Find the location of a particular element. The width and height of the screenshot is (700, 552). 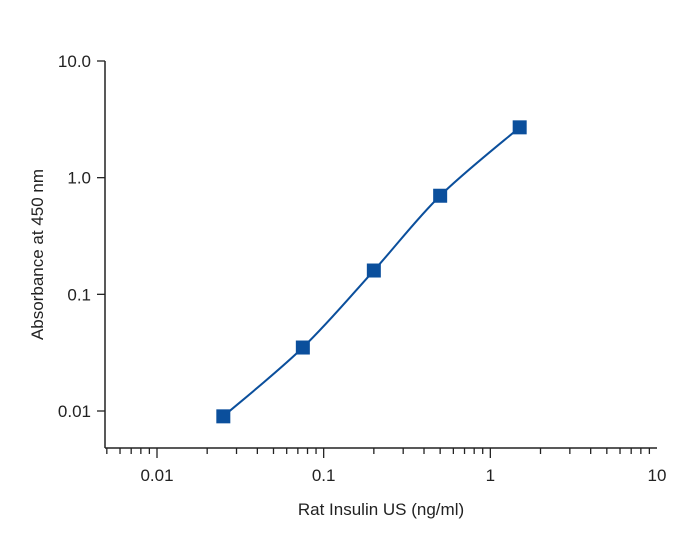

y-axis-title: Absorbance at 450 nm is located at coordinates (37, 254).